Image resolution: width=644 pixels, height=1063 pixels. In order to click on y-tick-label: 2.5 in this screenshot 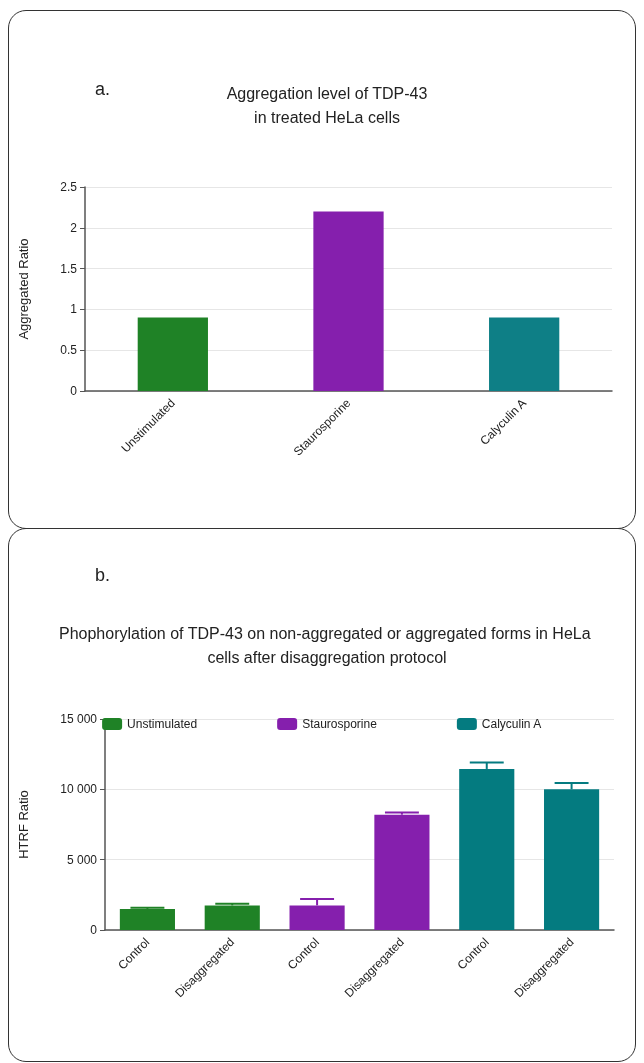, I will do `click(69, 187)`.